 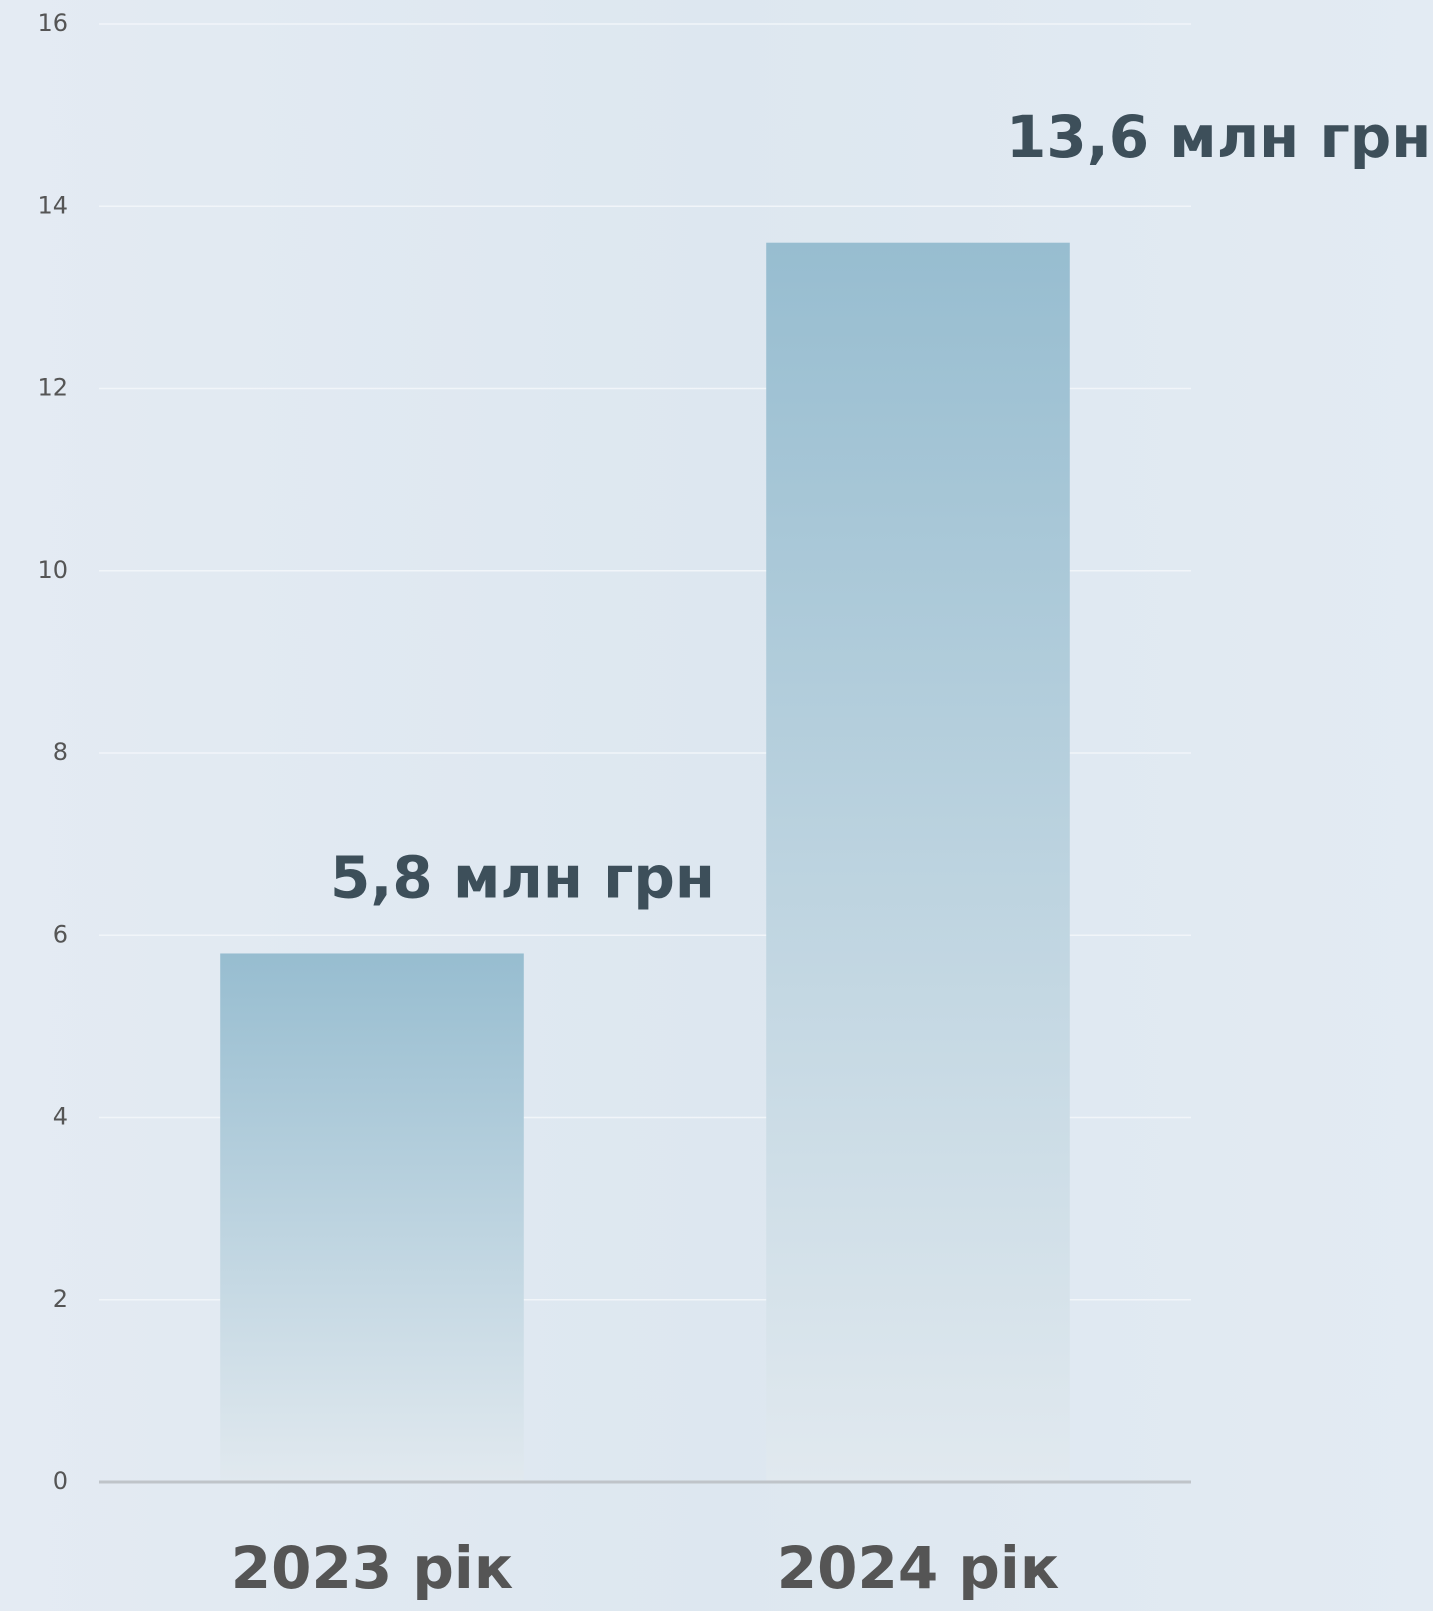 What do you see at coordinates (60, 1299) in the screenshot?
I see `y-tick-label: 2` at bounding box center [60, 1299].